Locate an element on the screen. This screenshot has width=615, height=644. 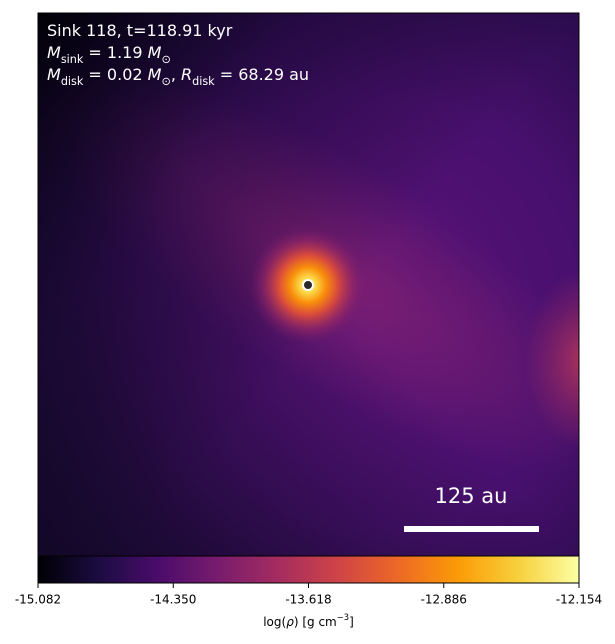
text-segment: R is located at coordinates (186, 74).